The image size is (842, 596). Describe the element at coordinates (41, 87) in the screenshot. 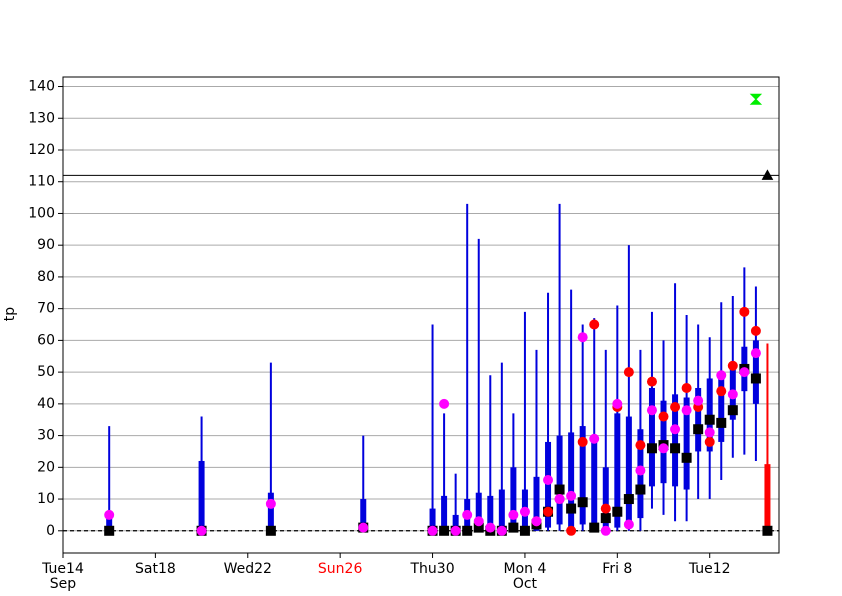

I see `y-tick-label: 140` at that location.